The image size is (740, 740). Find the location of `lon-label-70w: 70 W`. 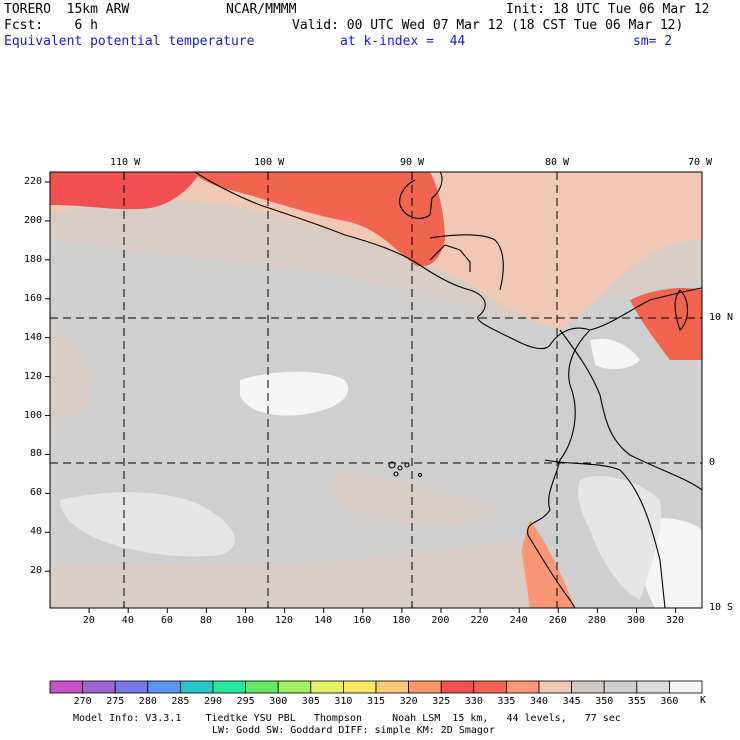

lon-label-70w: 70 W is located at coordinates (700, 162).